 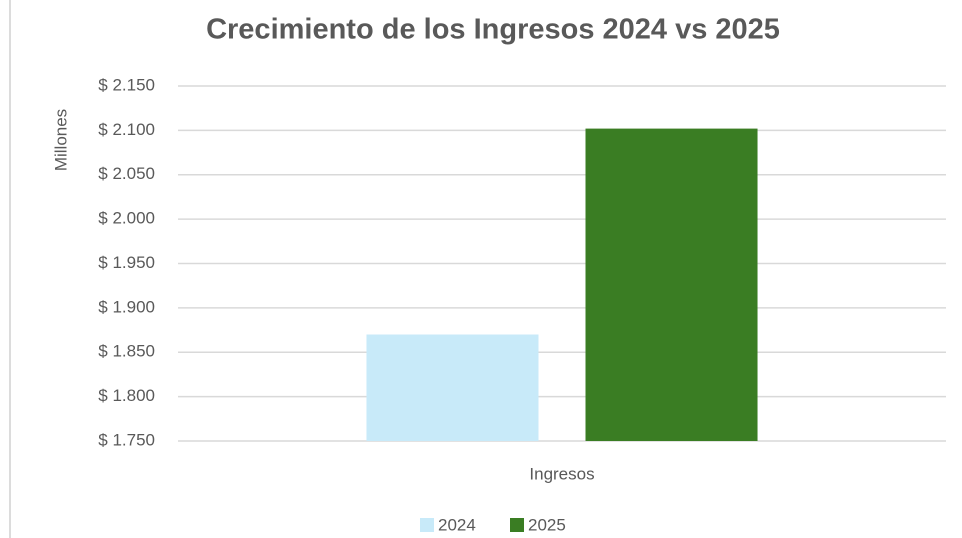 I want to click on y-tick-label: $ 2.100, so click(x=126, y=129).